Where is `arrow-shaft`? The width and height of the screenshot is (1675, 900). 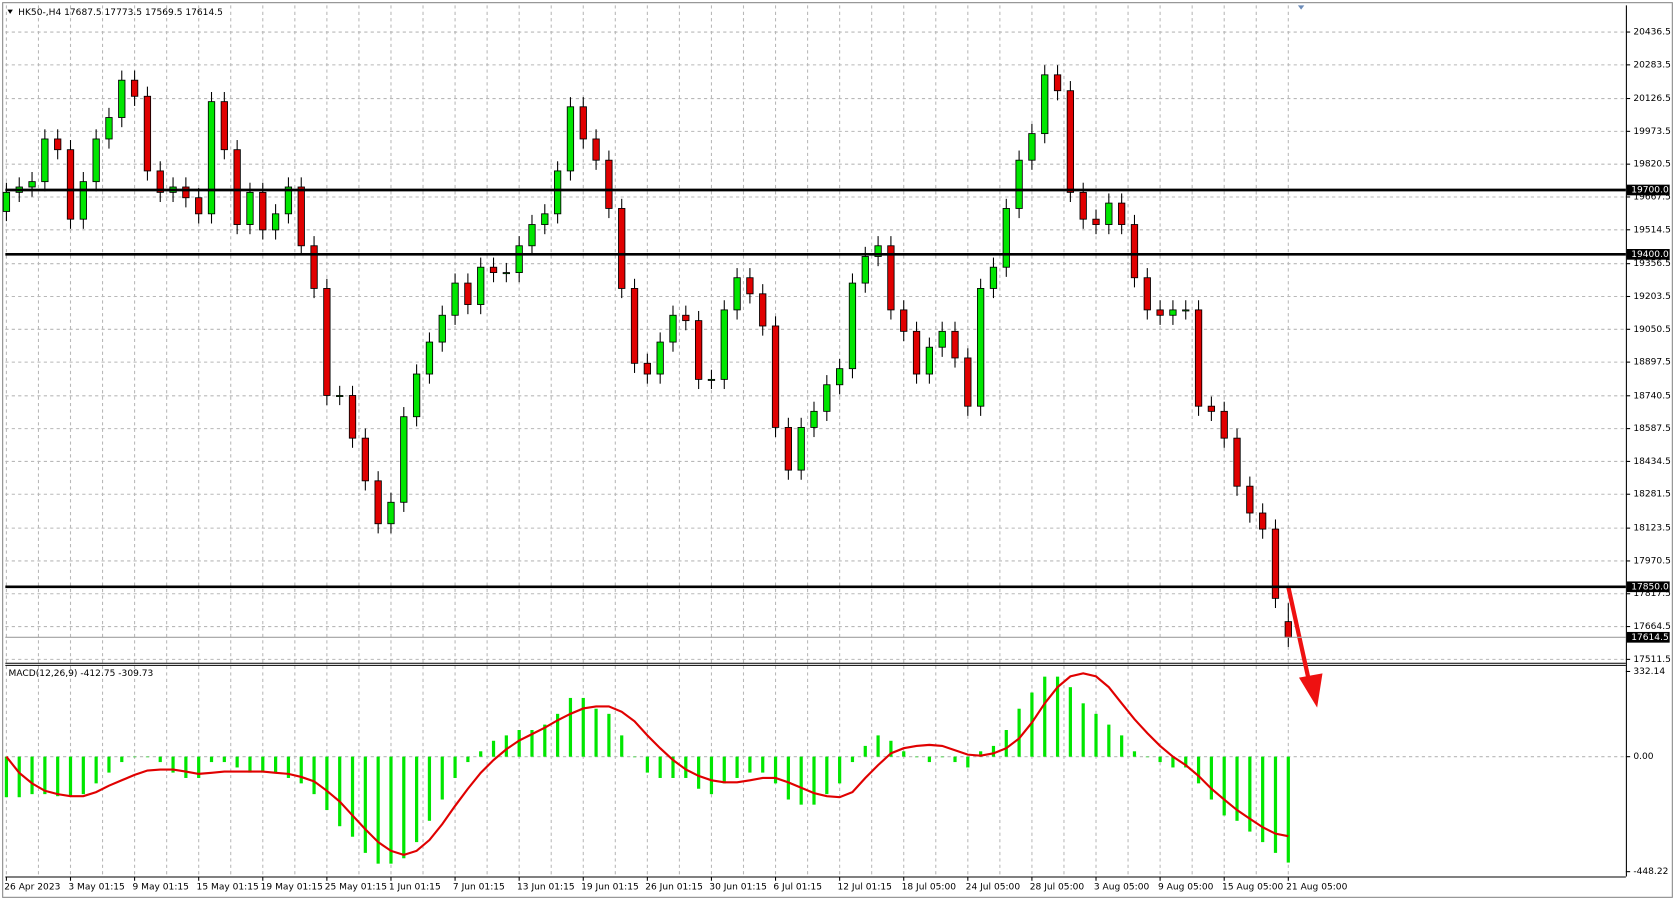 arrow-shaft is located at coordinates (1299, 635).